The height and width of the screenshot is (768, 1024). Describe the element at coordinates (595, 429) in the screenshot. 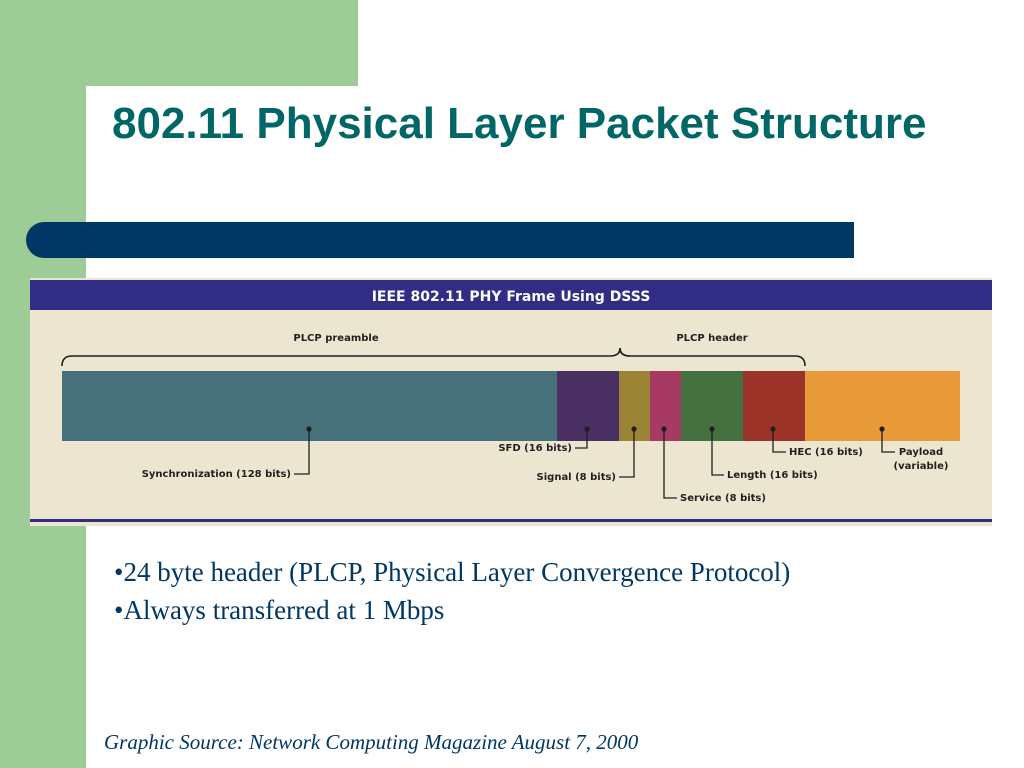

I see `leader-dots` at that location.